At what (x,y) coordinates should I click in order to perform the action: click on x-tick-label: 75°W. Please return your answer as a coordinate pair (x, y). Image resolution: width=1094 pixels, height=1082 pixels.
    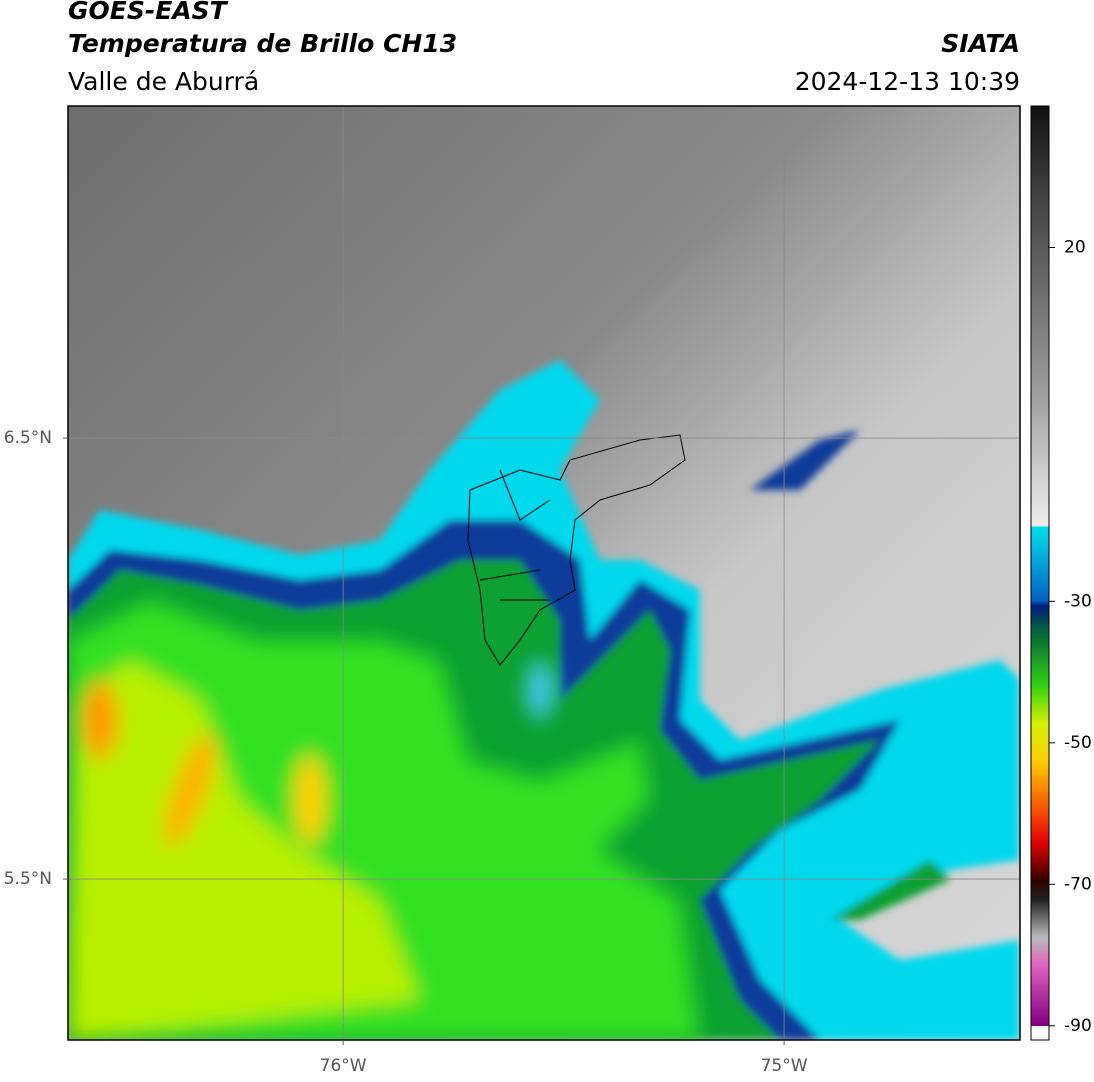
    Looking at the image, I should click on (784, 1066).